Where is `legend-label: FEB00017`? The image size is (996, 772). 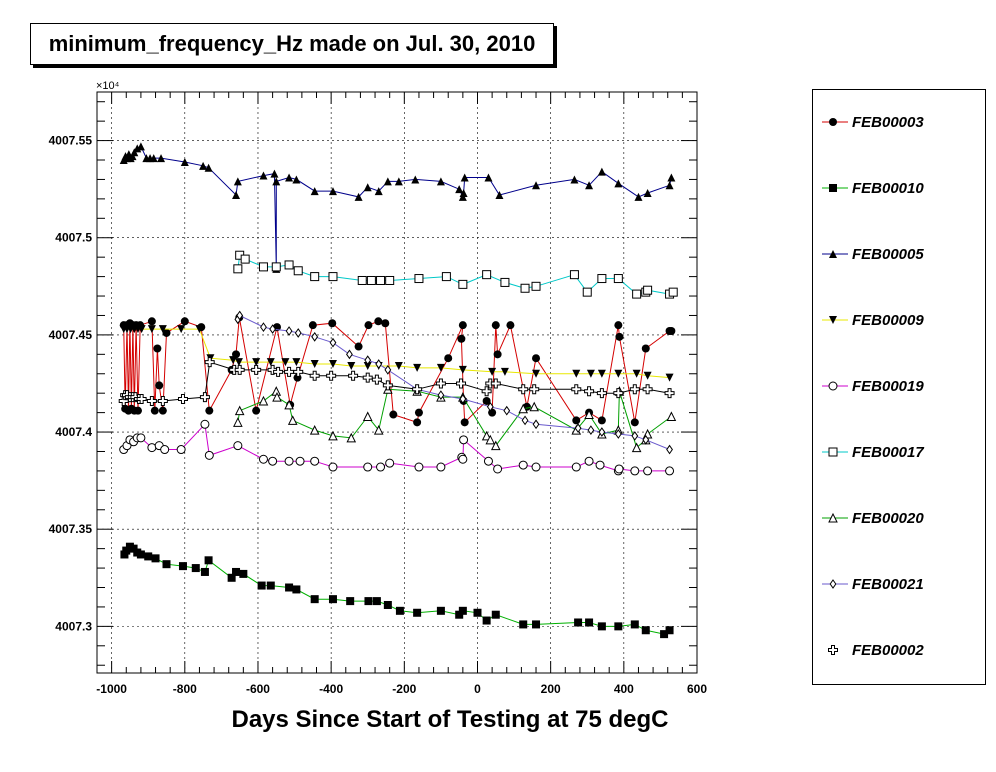 legend-label: FEB00017 is located at coordinates (888, 452).